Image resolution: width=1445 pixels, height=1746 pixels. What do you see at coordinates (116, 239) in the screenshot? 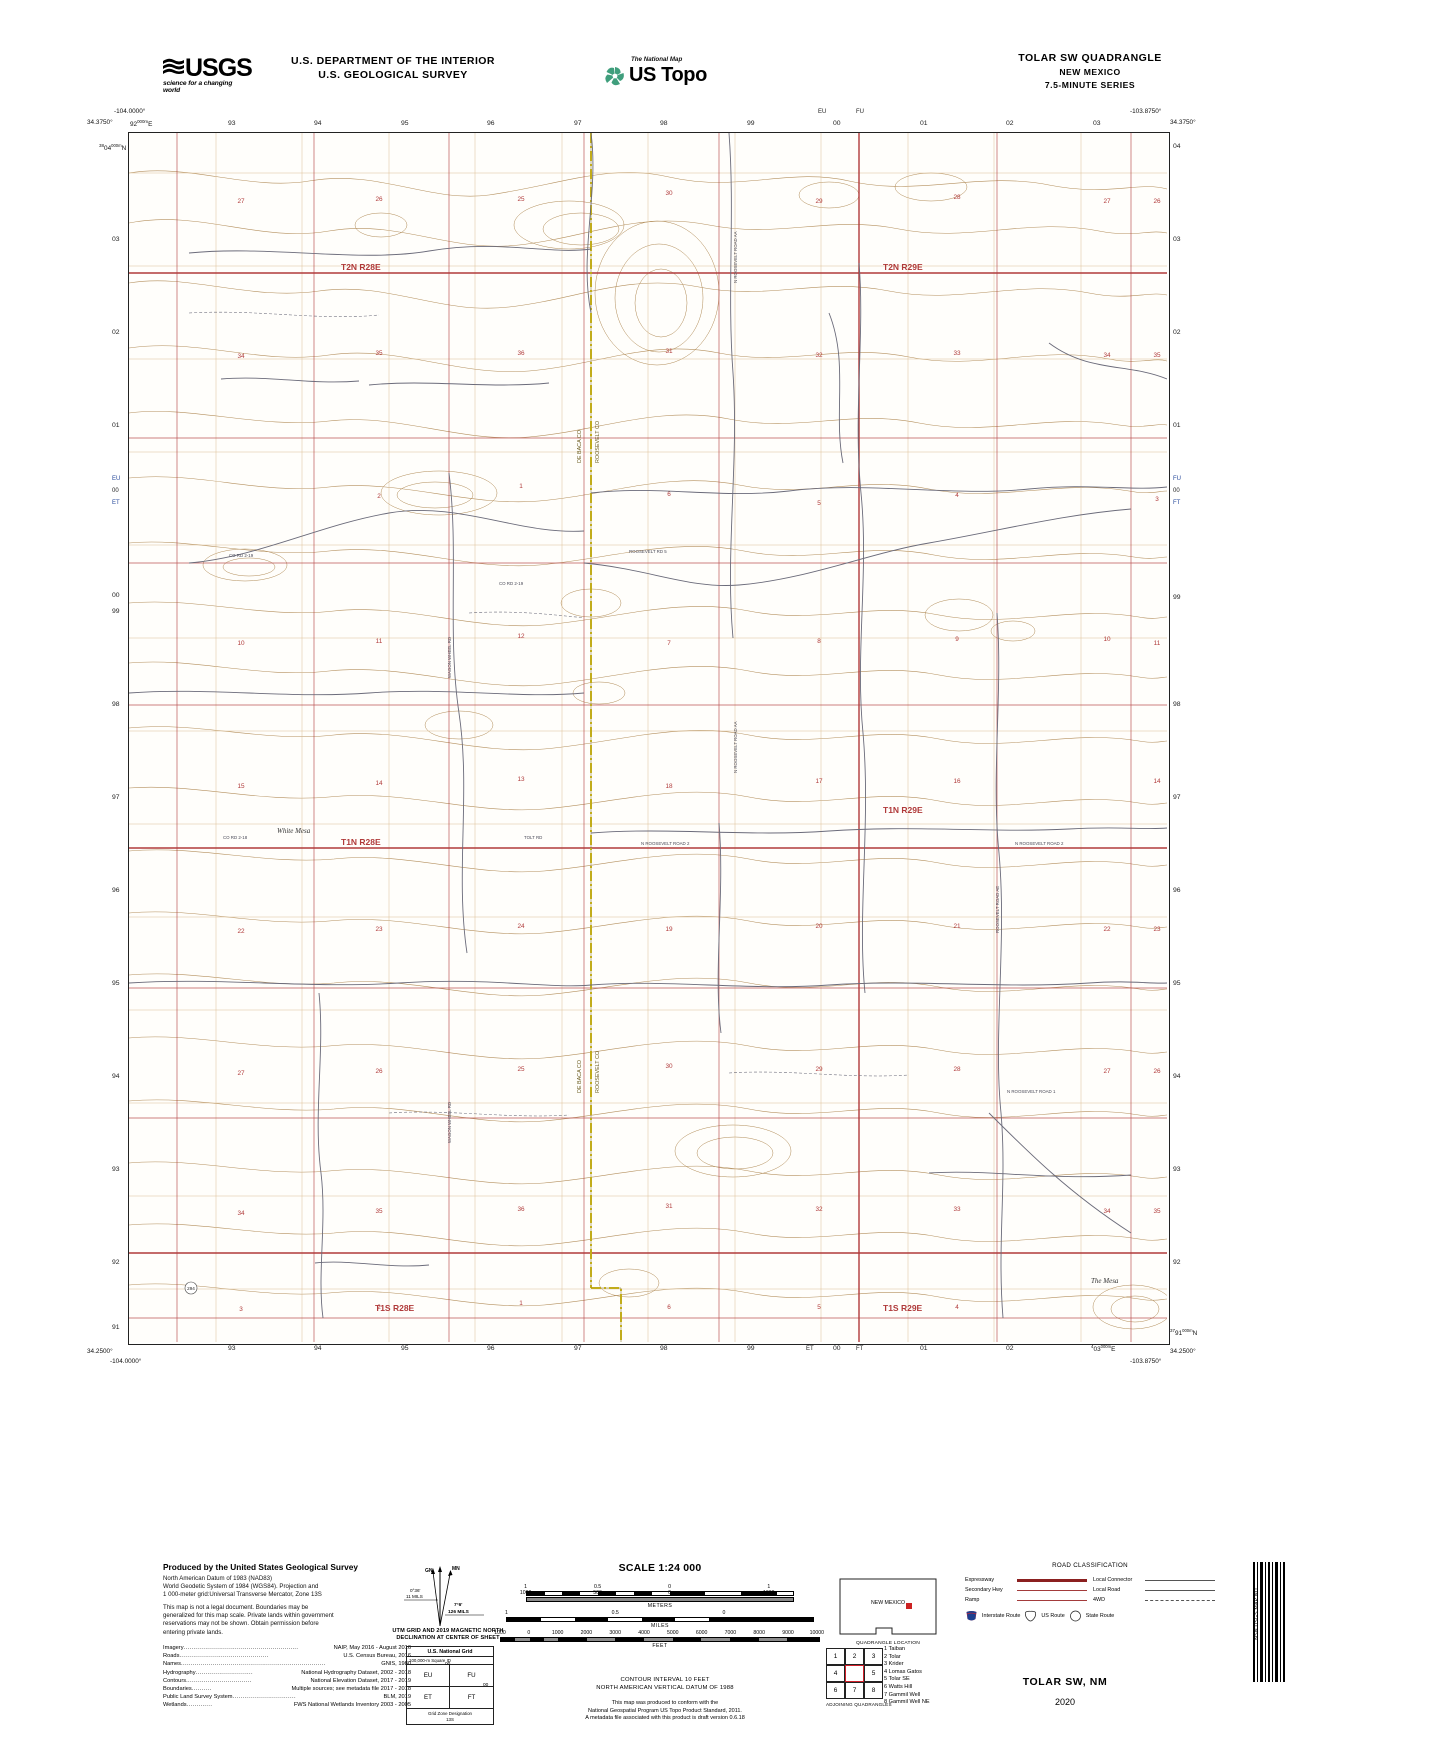
I see `grid-tick-left: 03` at bounding box center [116, 239].